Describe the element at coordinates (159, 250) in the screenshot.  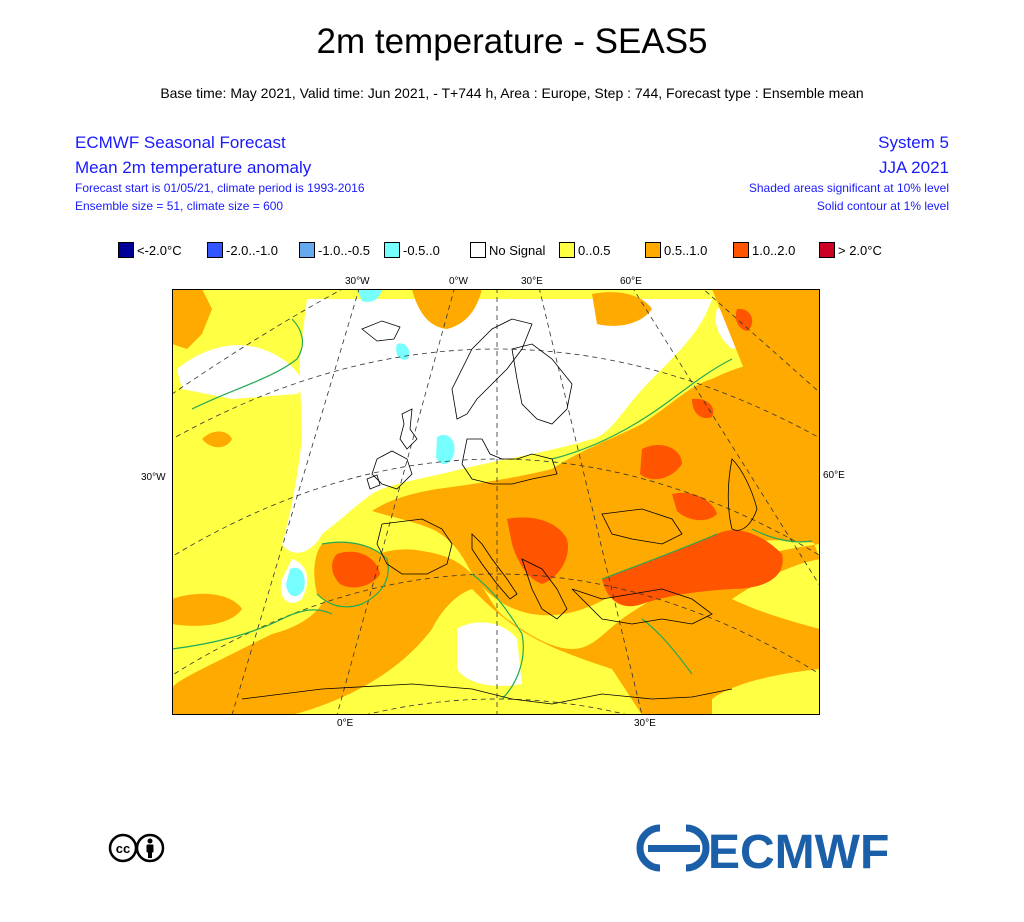
I see `legend-label: <-2.0°C` at that location.